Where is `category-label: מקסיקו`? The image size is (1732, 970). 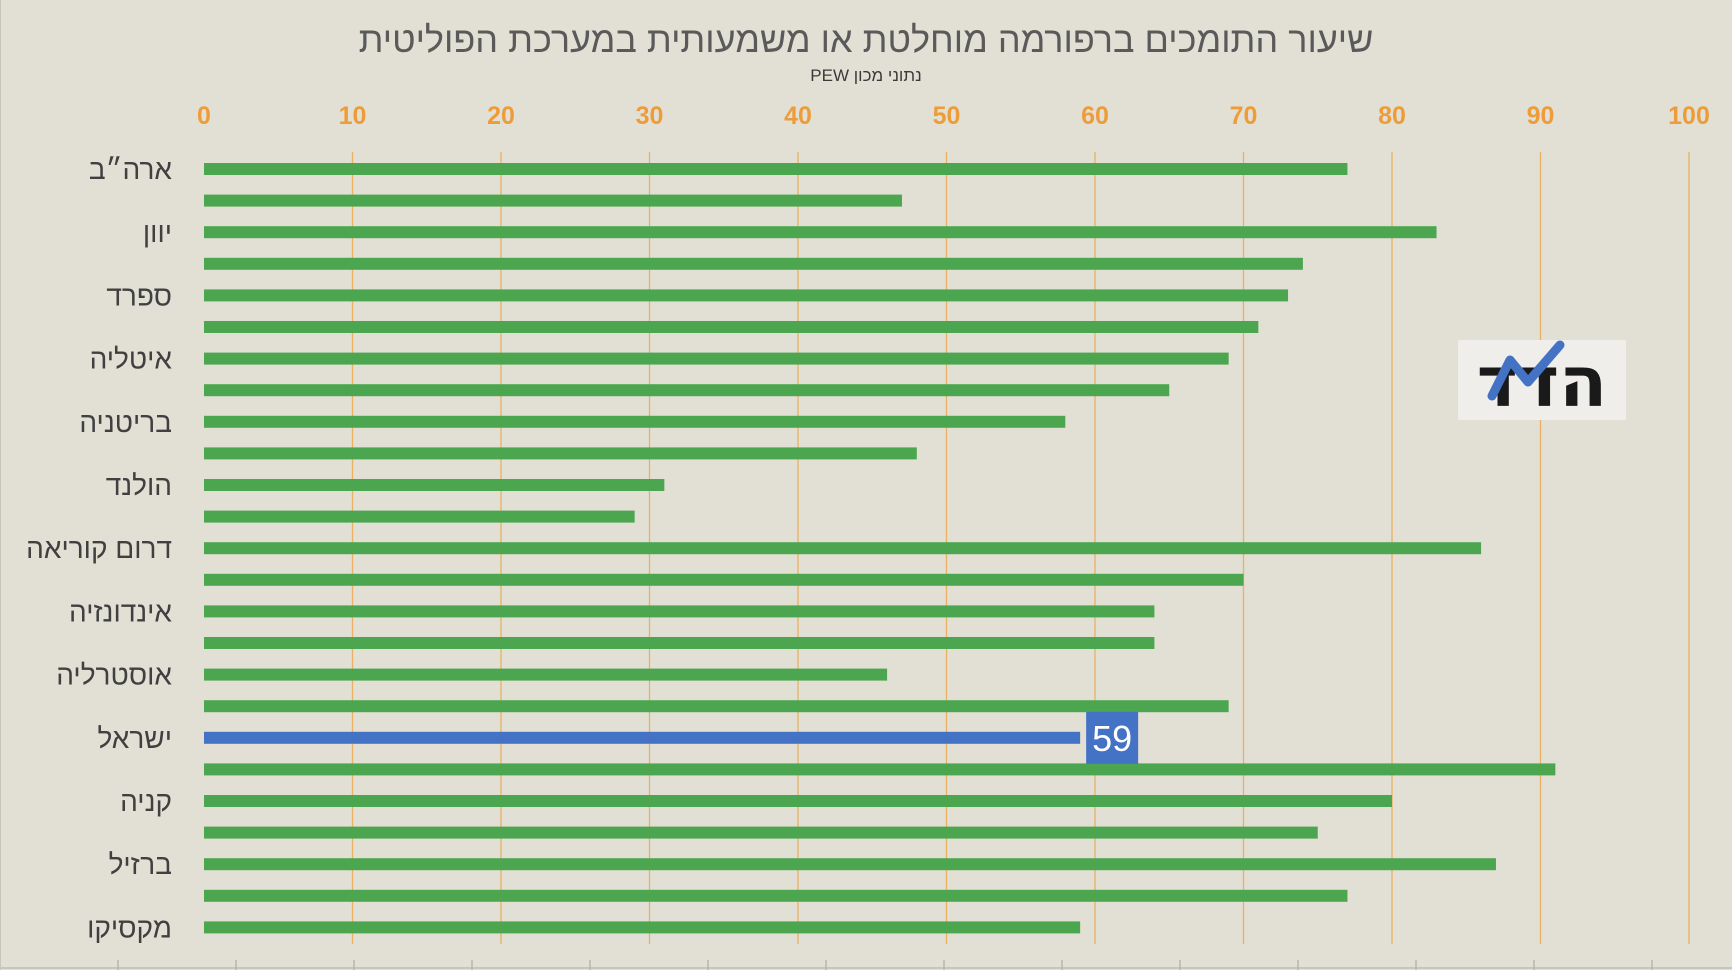 category-label: מקסיקו is located at coordinates (129, 927).